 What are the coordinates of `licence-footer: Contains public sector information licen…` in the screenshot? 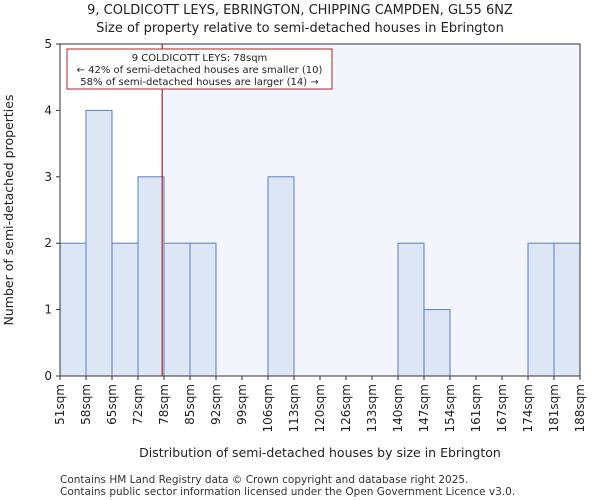 It's located at (288, 492).